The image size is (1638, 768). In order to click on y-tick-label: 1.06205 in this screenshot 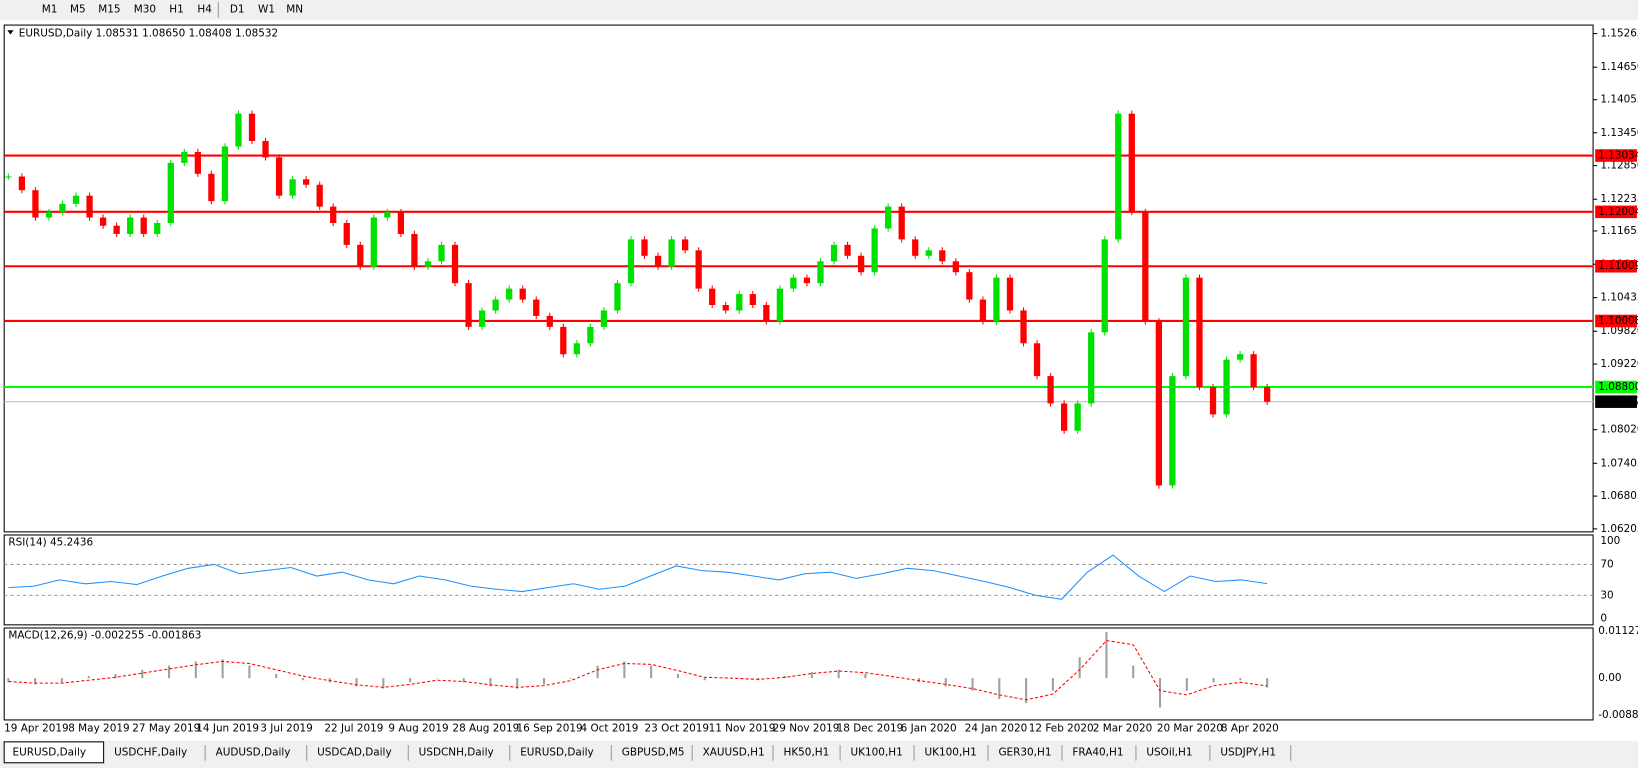, I will do `click(1619, 529)`.